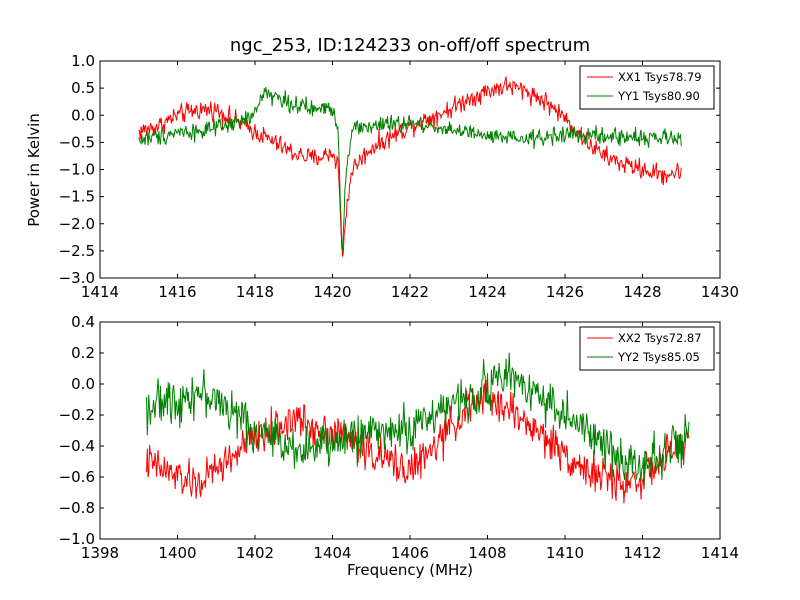 The width and height of the screenshot is (800, 600). Describe the element at coordinates (83, 61) in the screenshot. I see `y-tick-label: 1.0` at that location.